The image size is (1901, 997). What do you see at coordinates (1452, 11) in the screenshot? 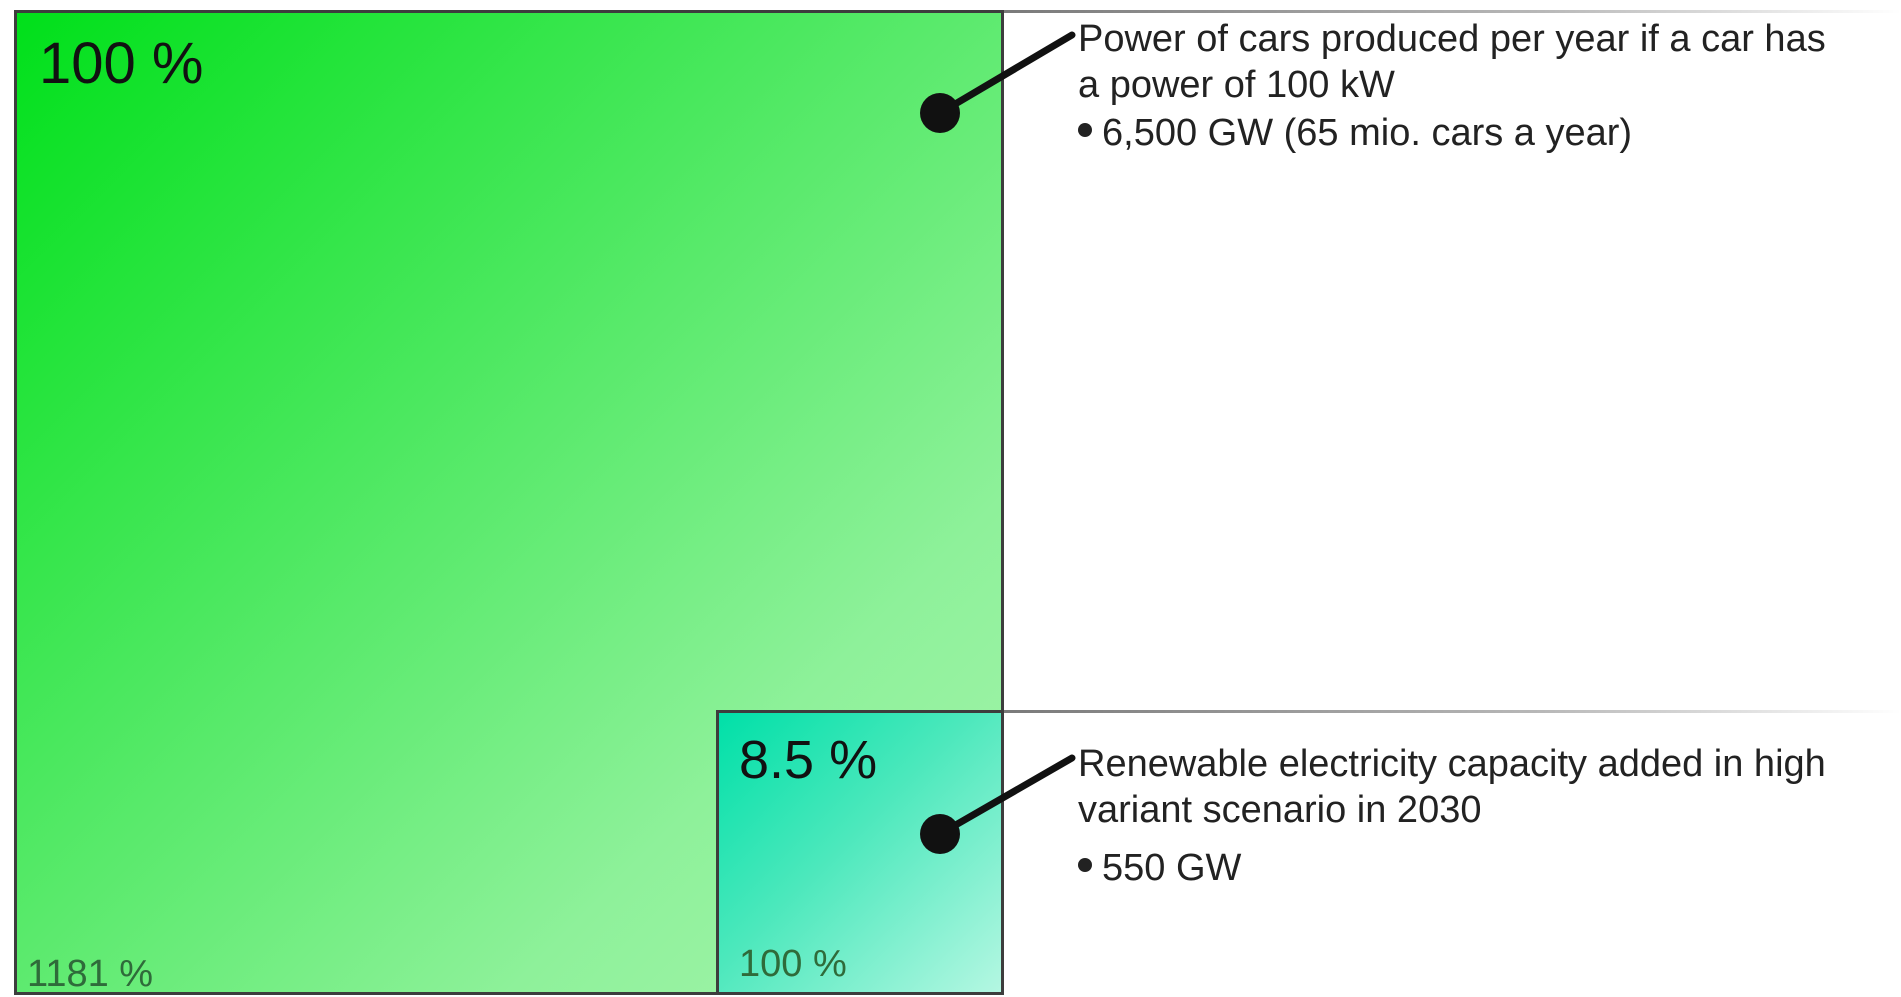
I see `top-separator-line` at bounding box center [1452, 11].